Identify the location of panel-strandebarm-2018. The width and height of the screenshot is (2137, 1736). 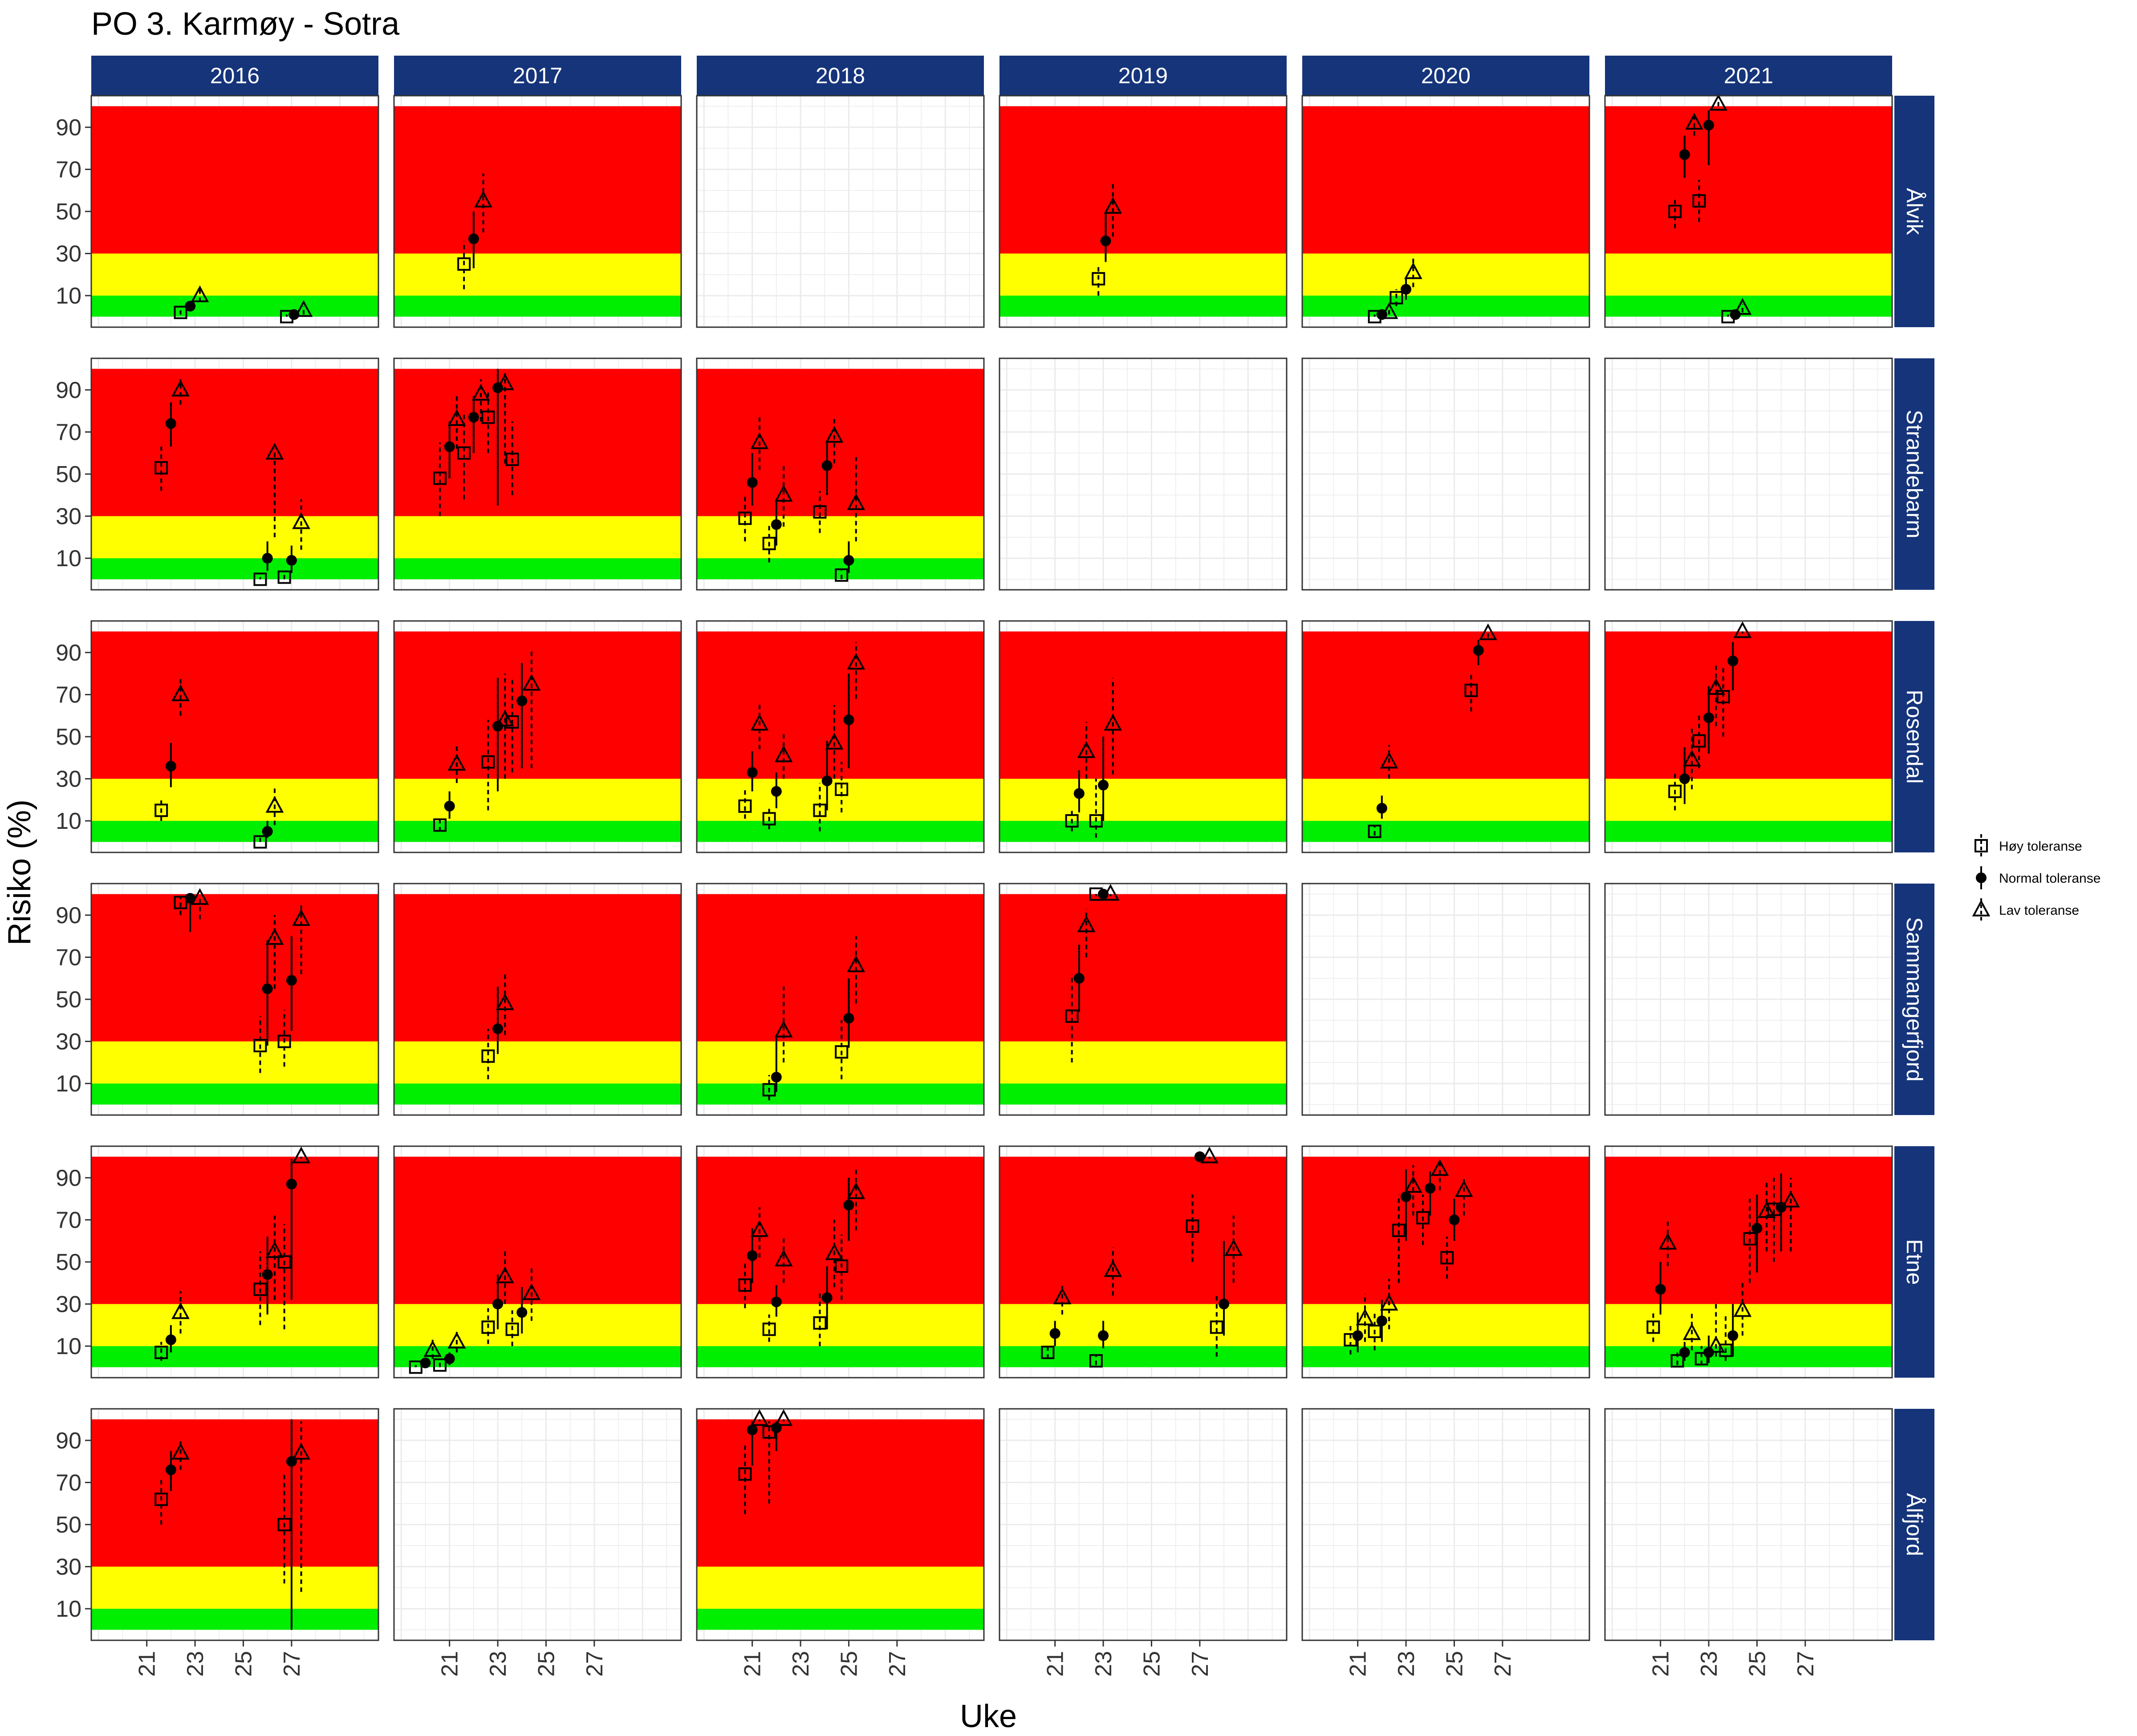
(840, 474).